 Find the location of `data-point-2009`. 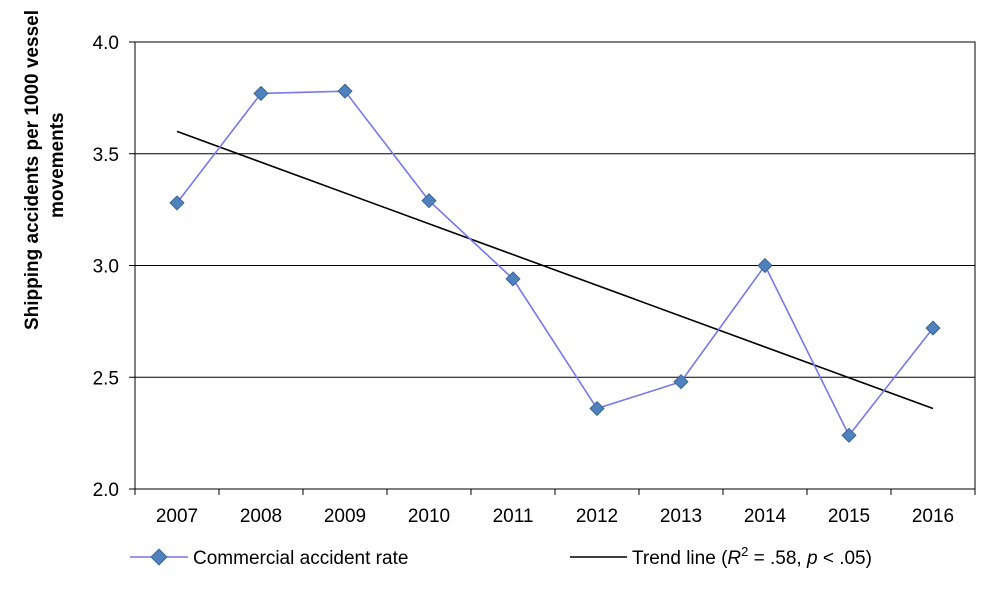

data-point-2009 is located at coordinates (345, 91).